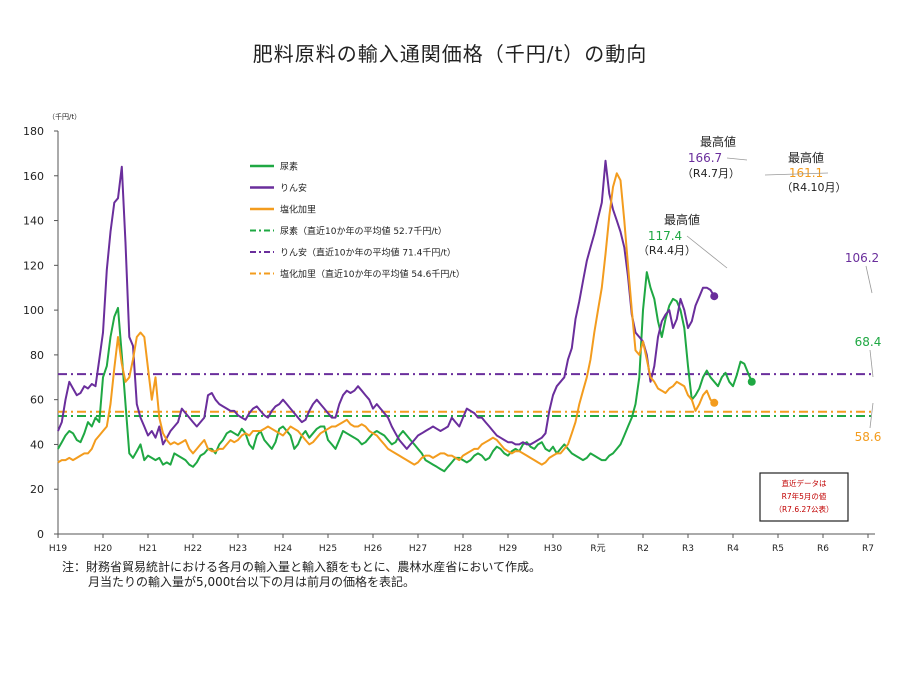  Describe the element at coordinates (597, 549) in the screenshot. I see `x-tick-label: R元` at that location.